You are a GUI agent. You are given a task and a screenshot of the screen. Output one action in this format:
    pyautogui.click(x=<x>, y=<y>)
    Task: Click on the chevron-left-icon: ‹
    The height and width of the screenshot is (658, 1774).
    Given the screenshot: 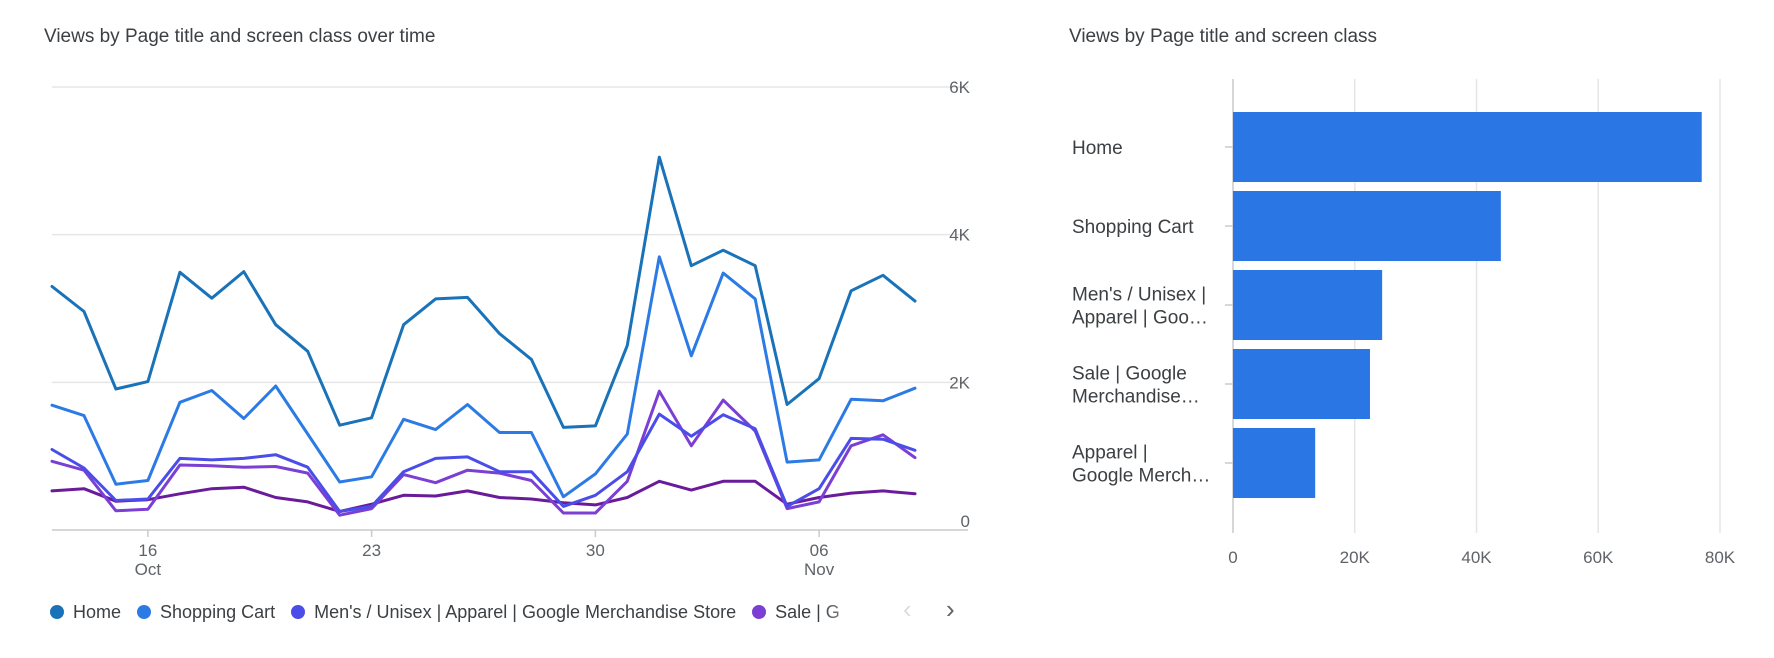 What is the action you would take?
    pyautogui.click(x=907, y=609)
    